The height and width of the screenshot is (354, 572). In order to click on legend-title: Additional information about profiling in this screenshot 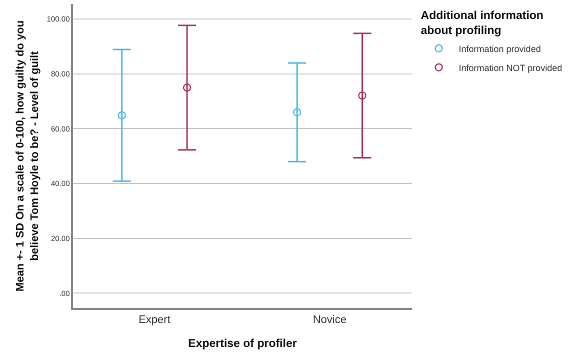, I will do `click(482, 23)`.